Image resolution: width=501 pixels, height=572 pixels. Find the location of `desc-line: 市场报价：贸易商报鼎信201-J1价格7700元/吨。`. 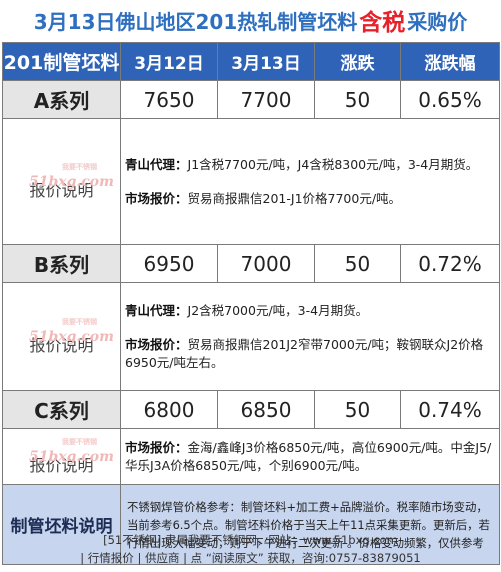

desc-line: 市场报价：贸易商报鼎信201-J1价格7700元/吨。 is located at coordinates (263, 198).